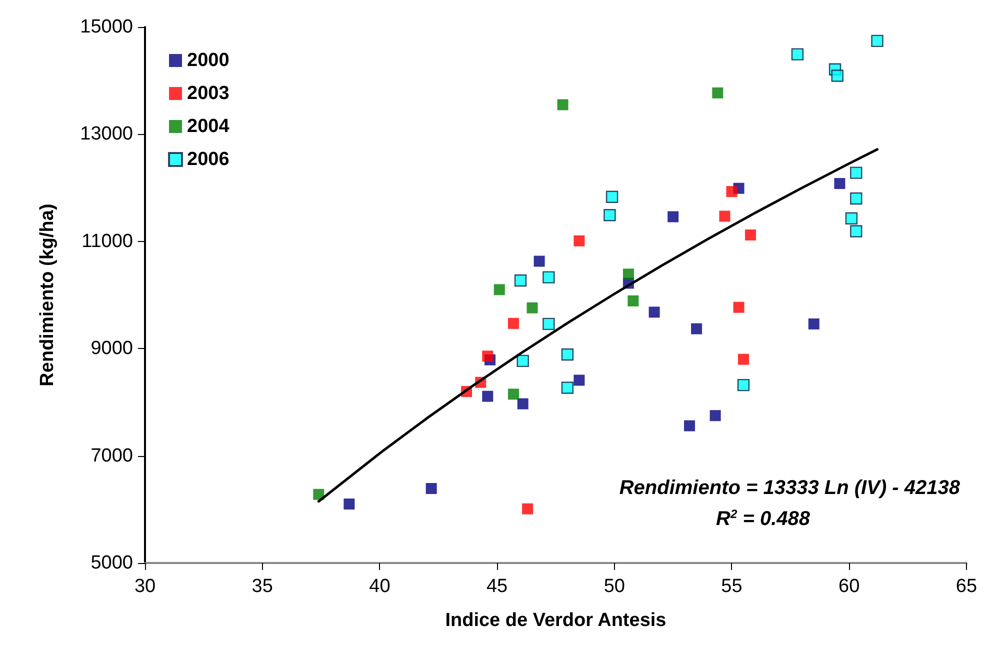 The width and height of the screenshot is (988, 670). Describe the element at coordinates (107, 241) in the screenshot. I see `y-tick-label: 11000` at that location.